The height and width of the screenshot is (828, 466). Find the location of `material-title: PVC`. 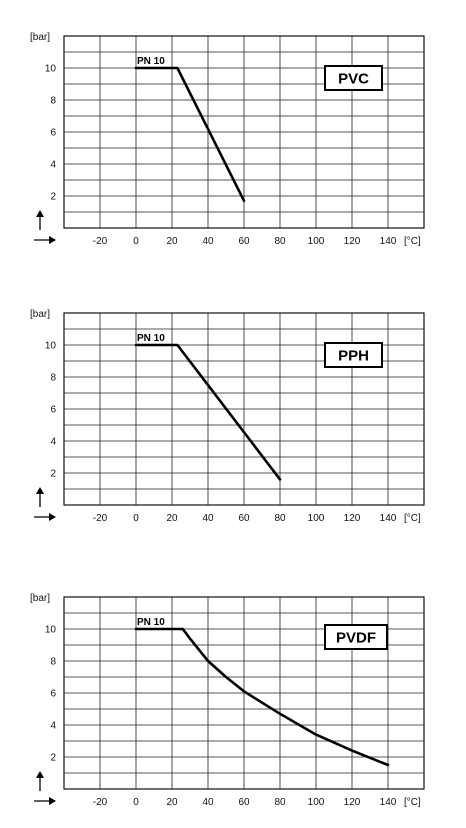

material-title: PVC is located at coordinates (353, 79).